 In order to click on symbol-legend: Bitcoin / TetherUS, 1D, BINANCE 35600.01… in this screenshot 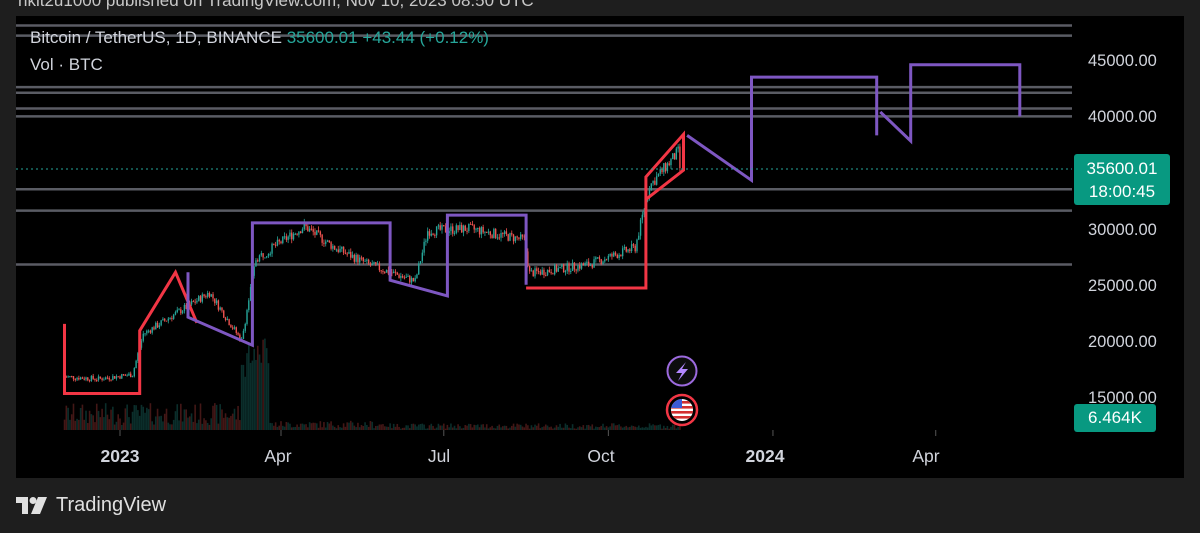, I will do `click(259, 38)`.